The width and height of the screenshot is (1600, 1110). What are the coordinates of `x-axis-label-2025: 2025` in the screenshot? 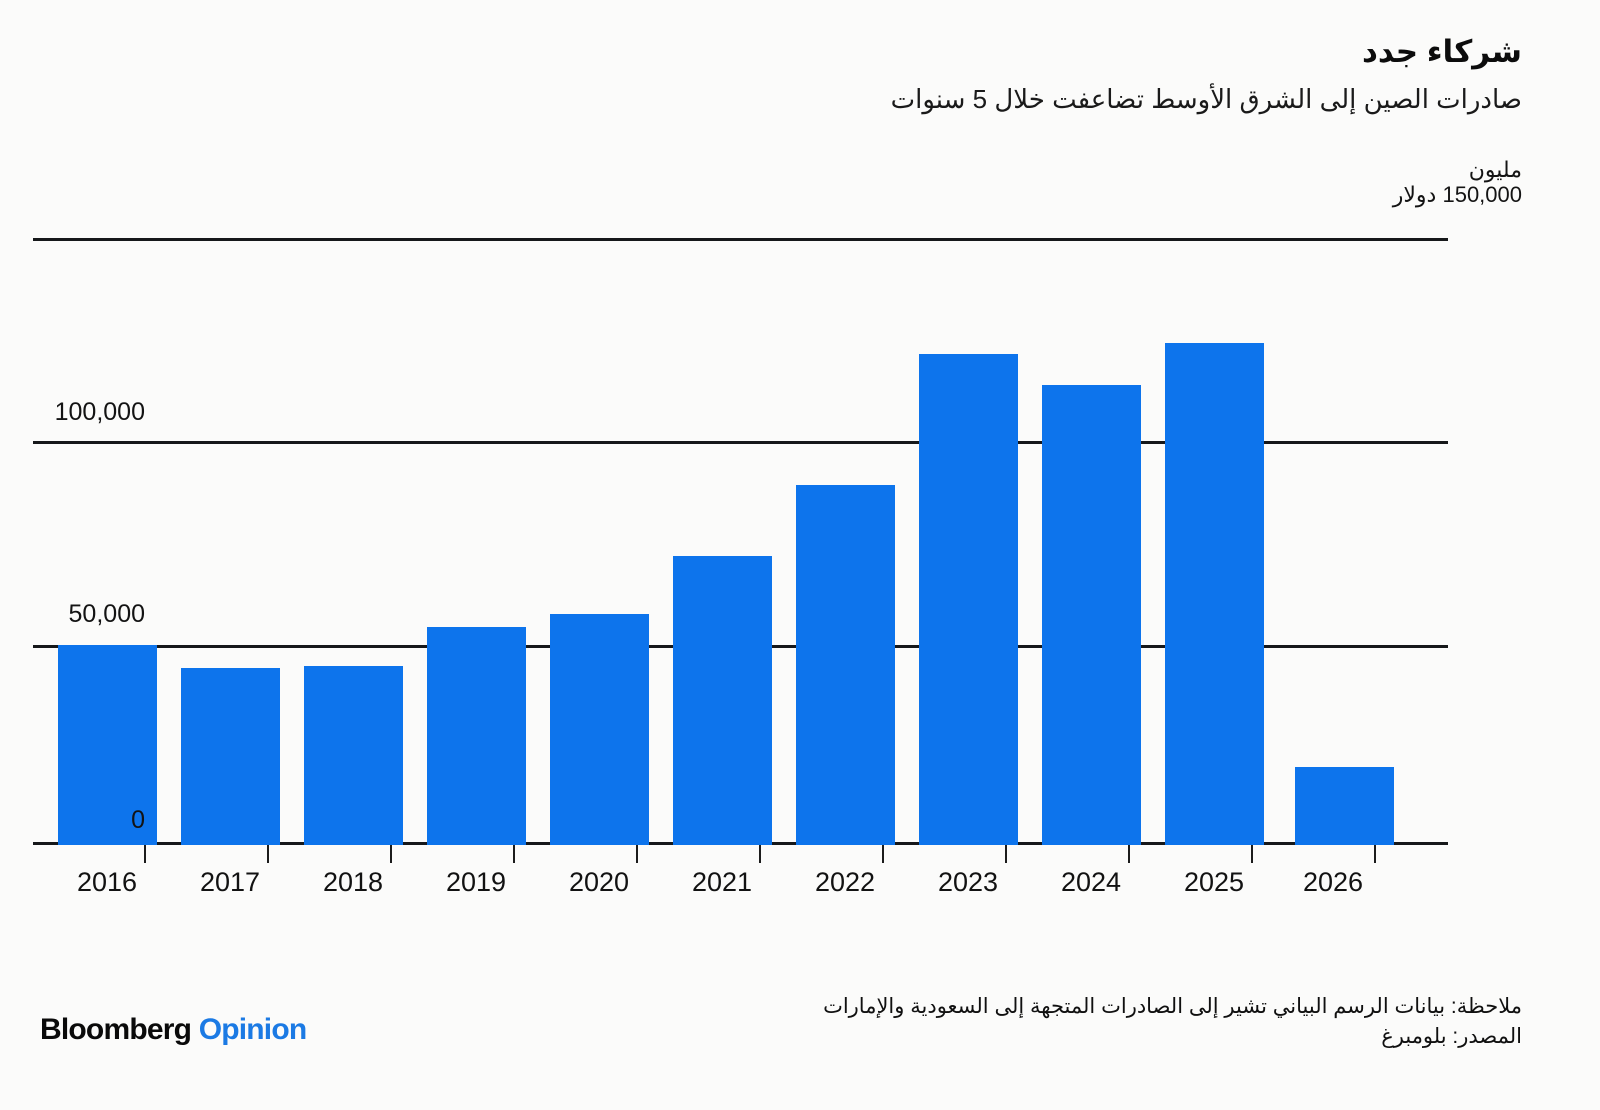 It's located at (1214, 882).